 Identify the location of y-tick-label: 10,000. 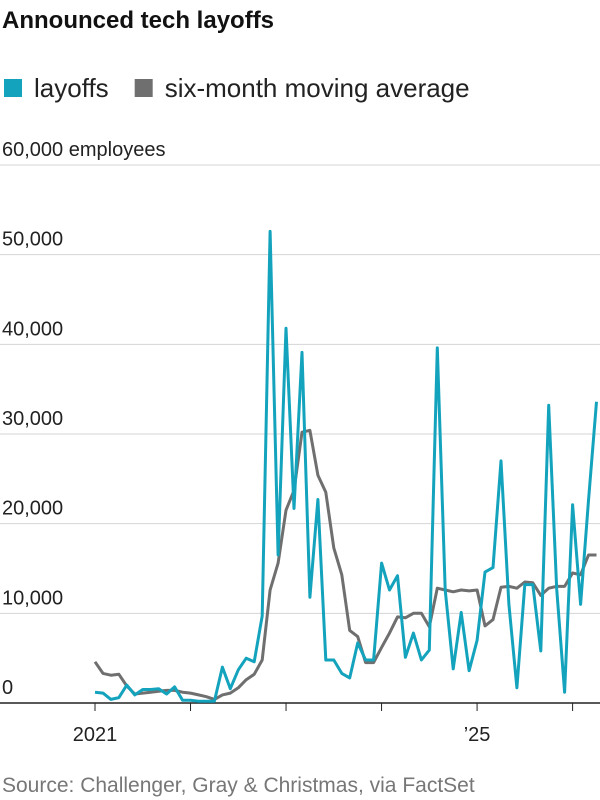
(32, 598).